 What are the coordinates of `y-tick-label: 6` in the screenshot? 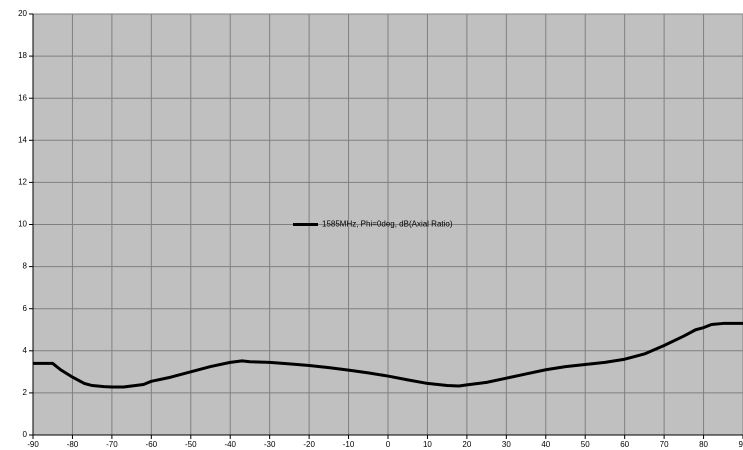 It's located at (25, 308).